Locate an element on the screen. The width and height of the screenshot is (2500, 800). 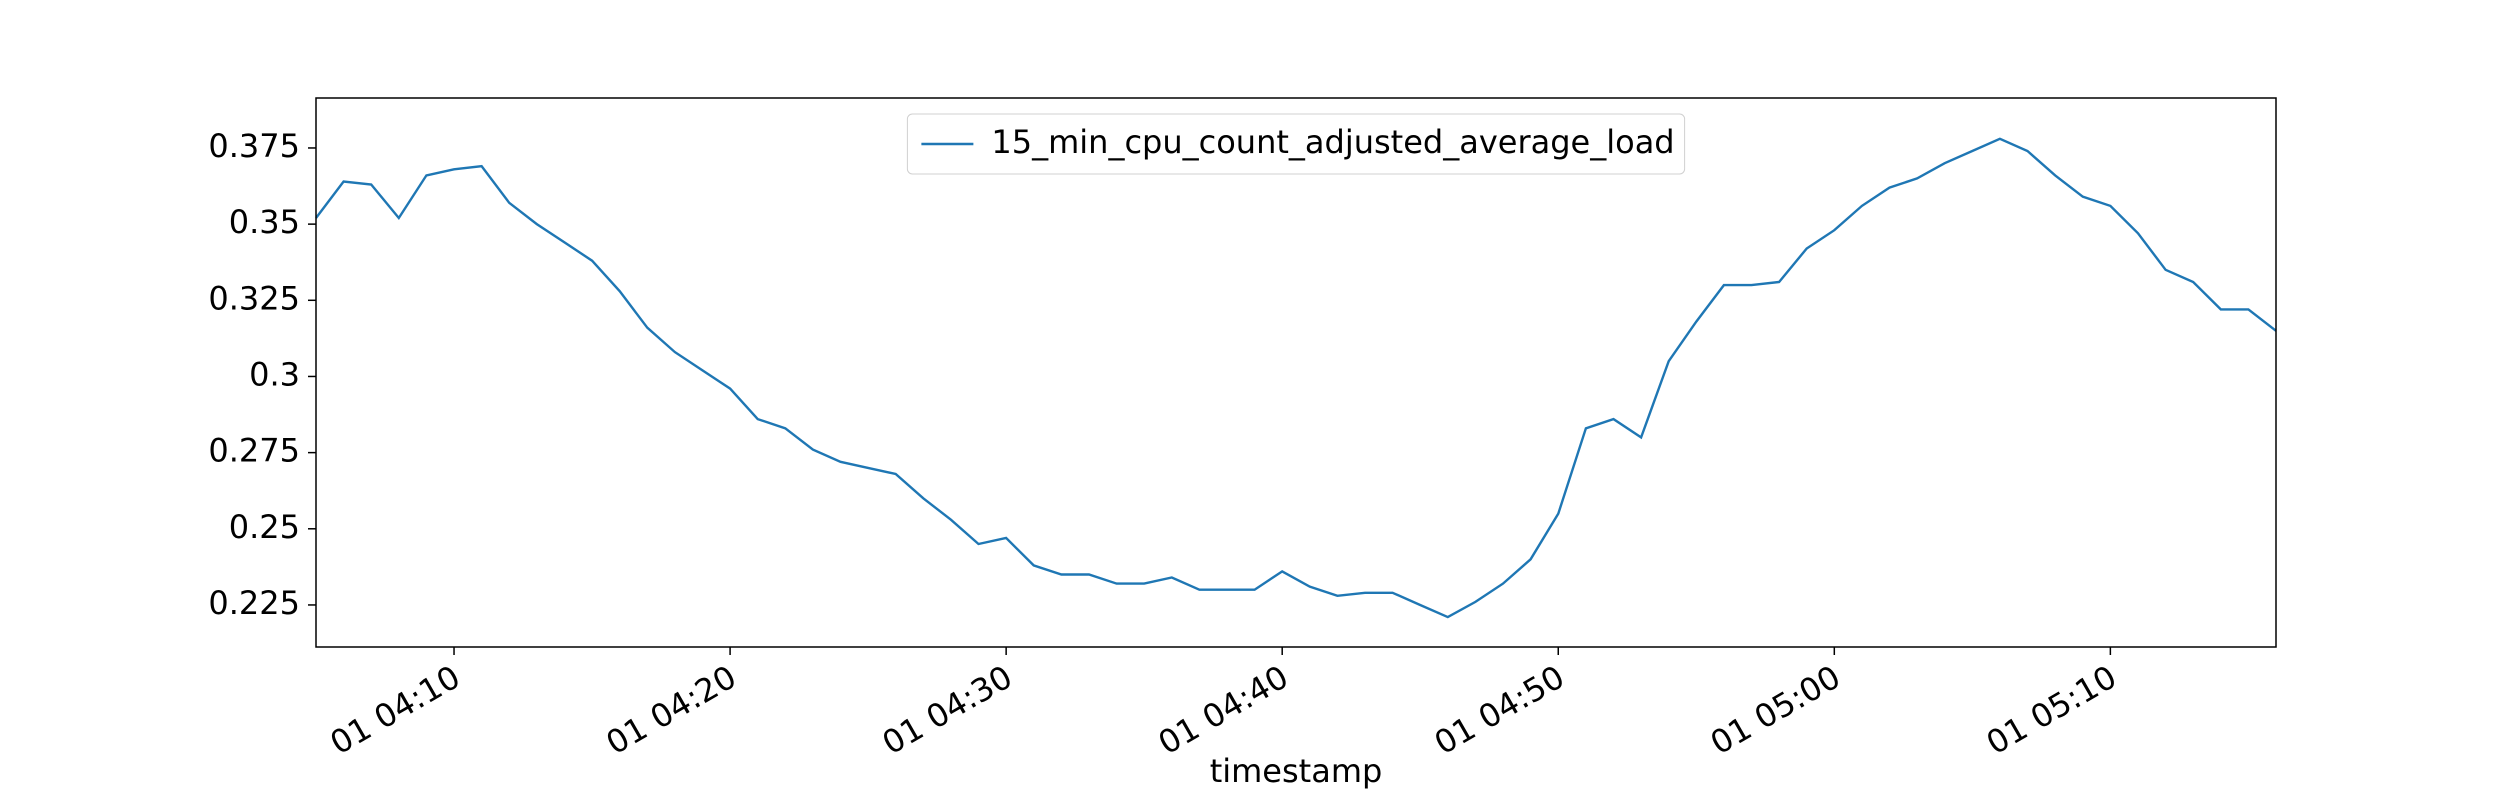
y-tick-label: 0.3 is located at coordinates (274, 374).